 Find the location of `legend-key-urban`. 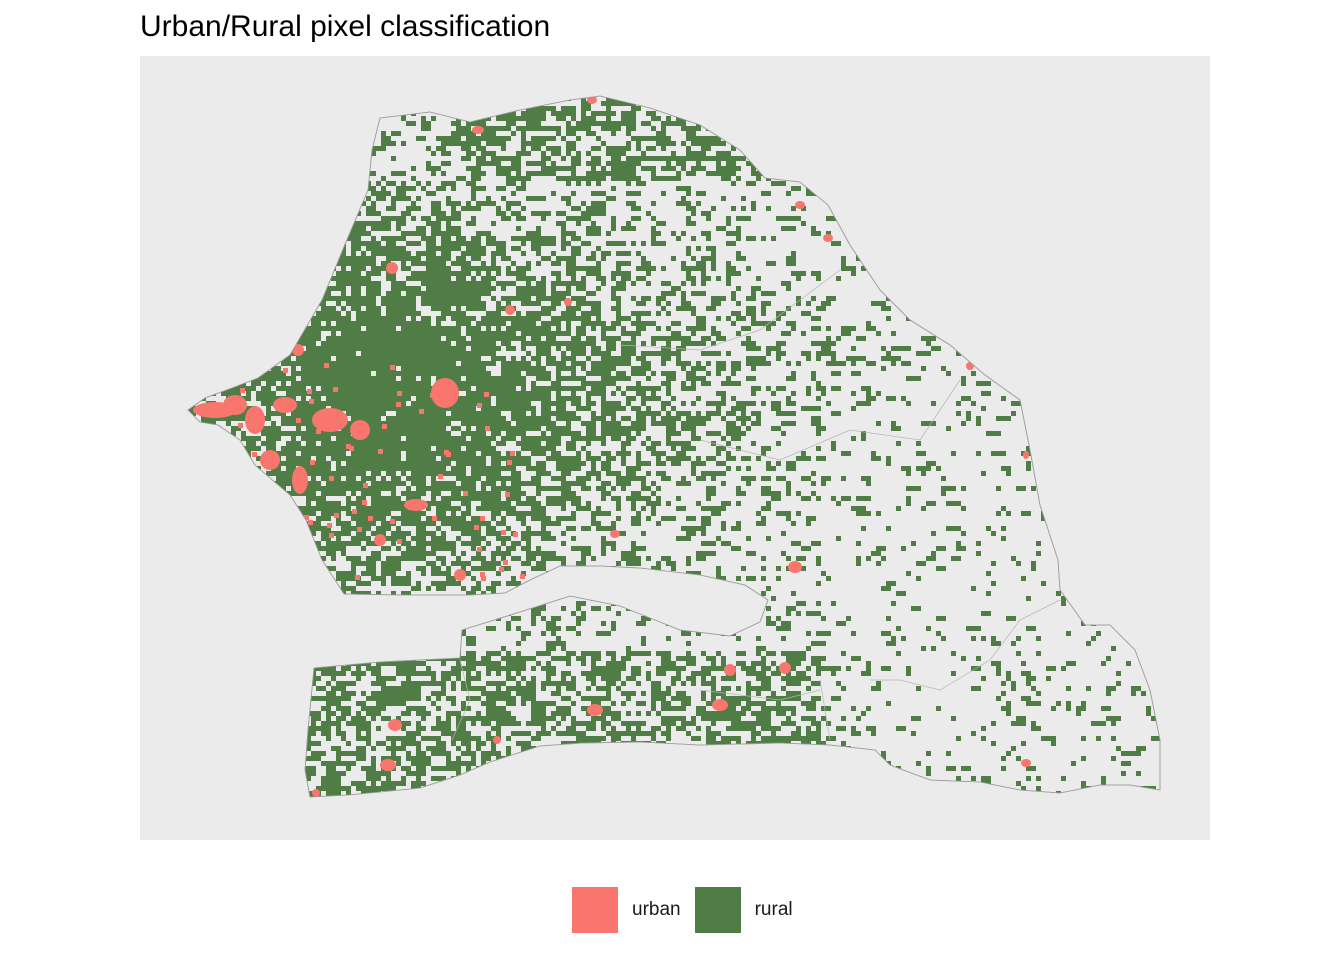

legend-key-urban is located at coordinates (595, 910).